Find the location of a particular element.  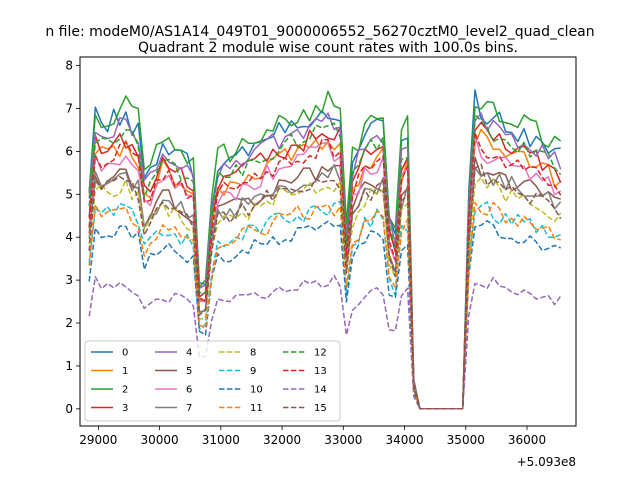

x-tick-label: 32000 is located at coordinates (282, 440).